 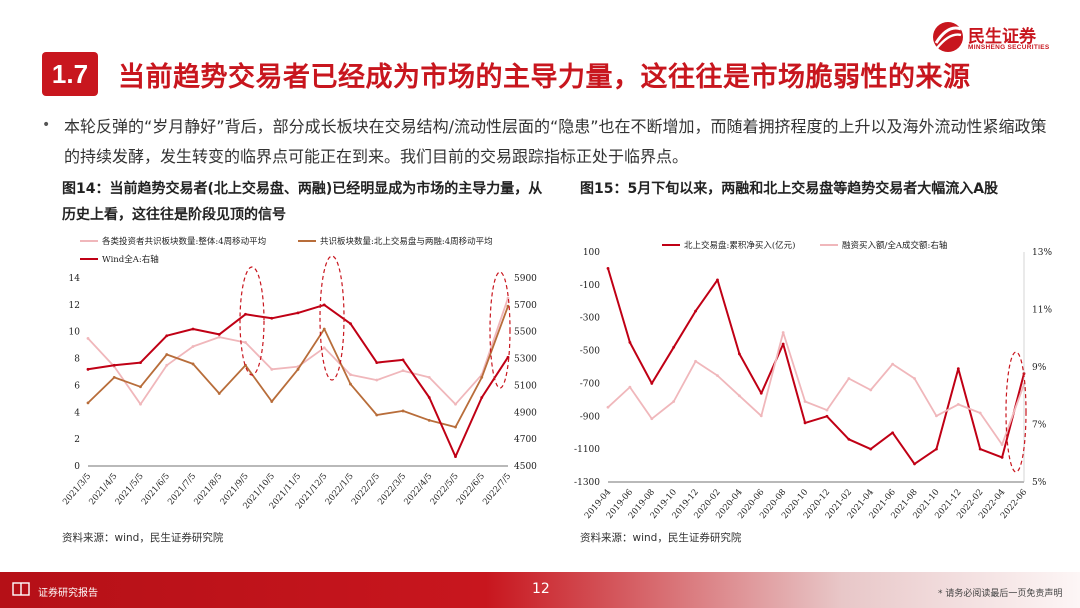 I want to click on page-number: 12, so click(x=541, y=589).